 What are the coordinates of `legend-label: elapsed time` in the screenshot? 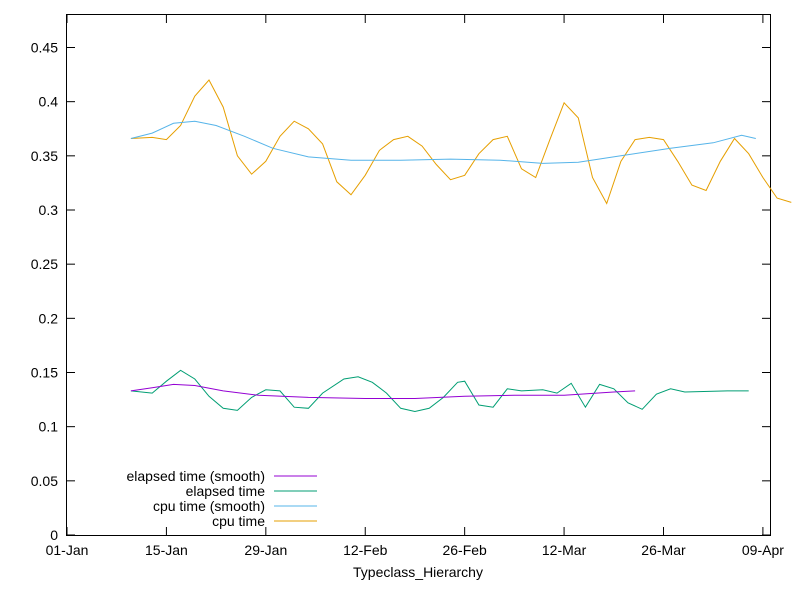 It's located at (226, 491).